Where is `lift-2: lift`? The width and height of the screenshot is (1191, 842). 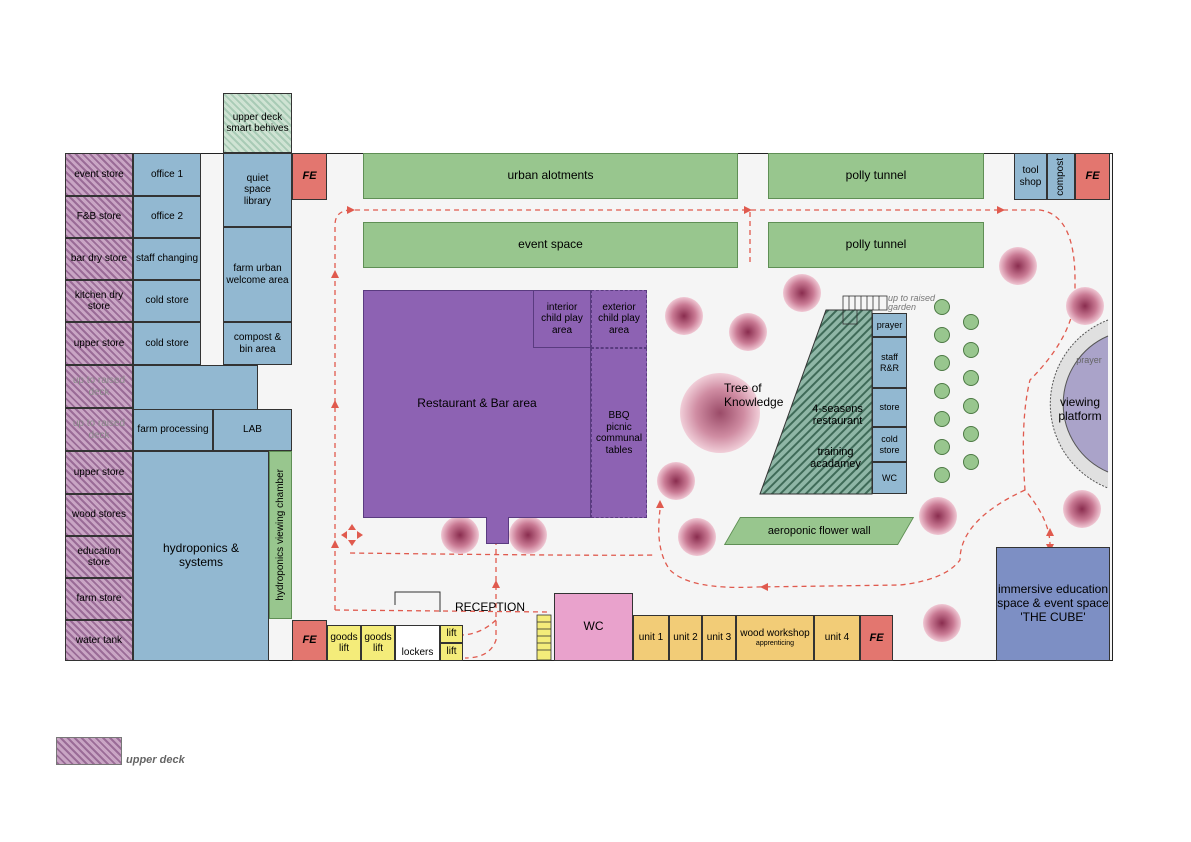
lift-2: lift is located at coordinates (451, 652).